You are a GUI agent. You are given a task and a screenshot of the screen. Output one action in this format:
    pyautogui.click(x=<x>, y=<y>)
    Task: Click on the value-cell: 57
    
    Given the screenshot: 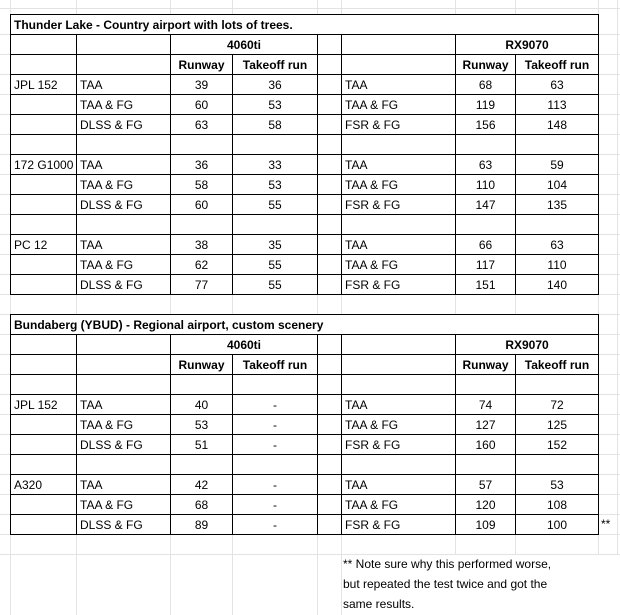 What is the action you would take?
    pyautogui.click(x=486, y=485)
    